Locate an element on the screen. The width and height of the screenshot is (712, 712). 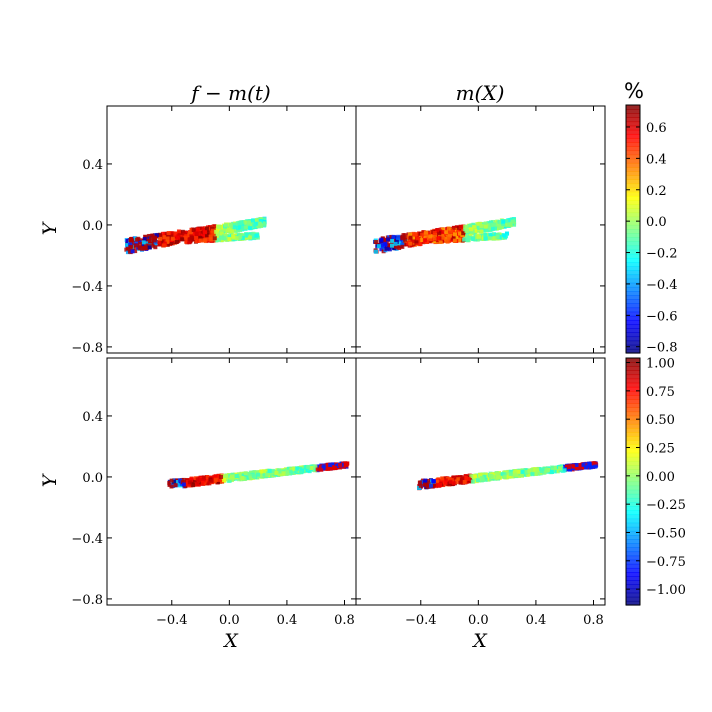
panel-frame-r0-c1 is located at coordinates (480, 229).